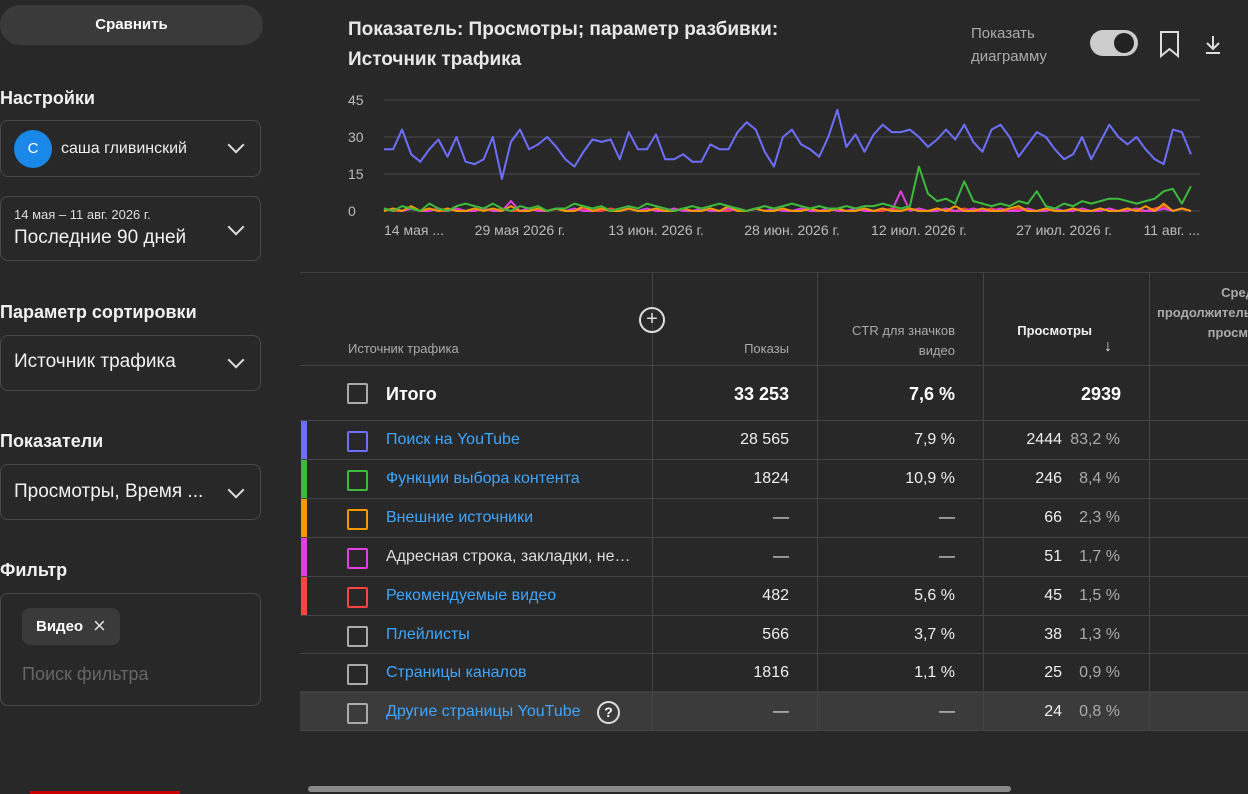 The width and height of the screenshot is (1248, 794). I want to click on column-header: Источник трафика, so click(403, 348).